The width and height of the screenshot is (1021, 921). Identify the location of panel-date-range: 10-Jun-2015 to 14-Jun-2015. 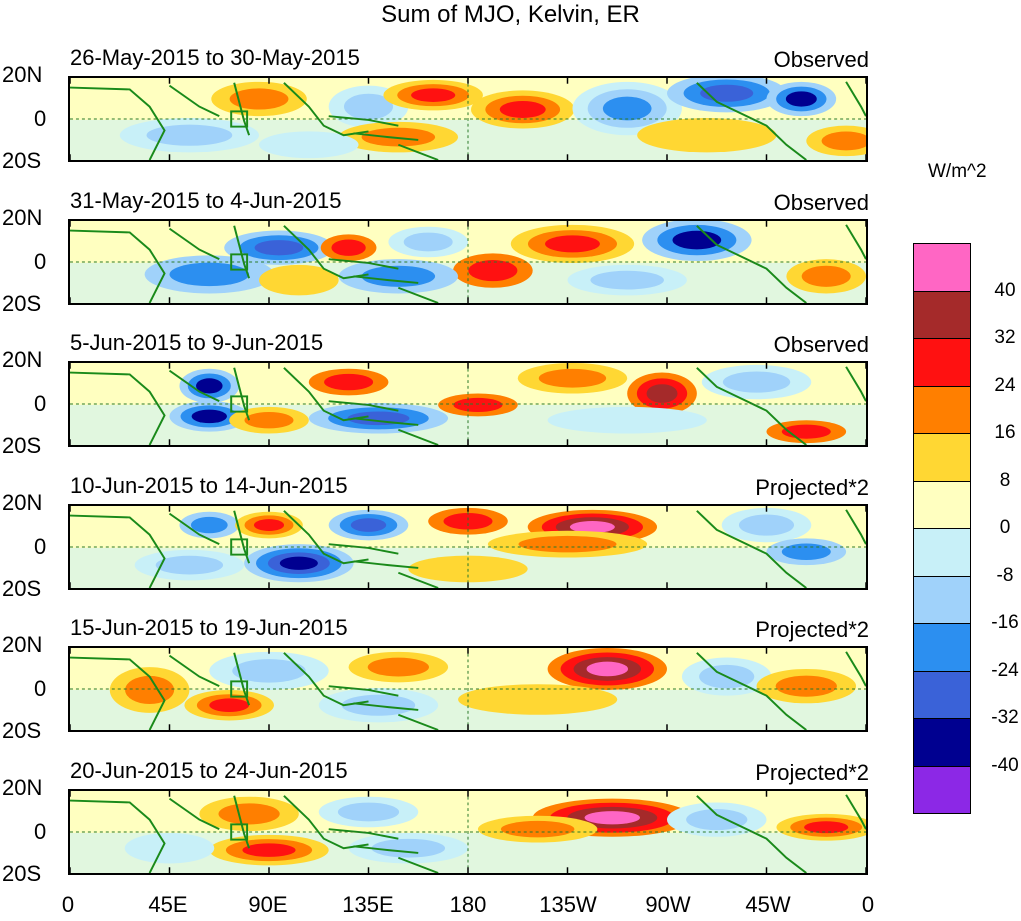
(209, 485).